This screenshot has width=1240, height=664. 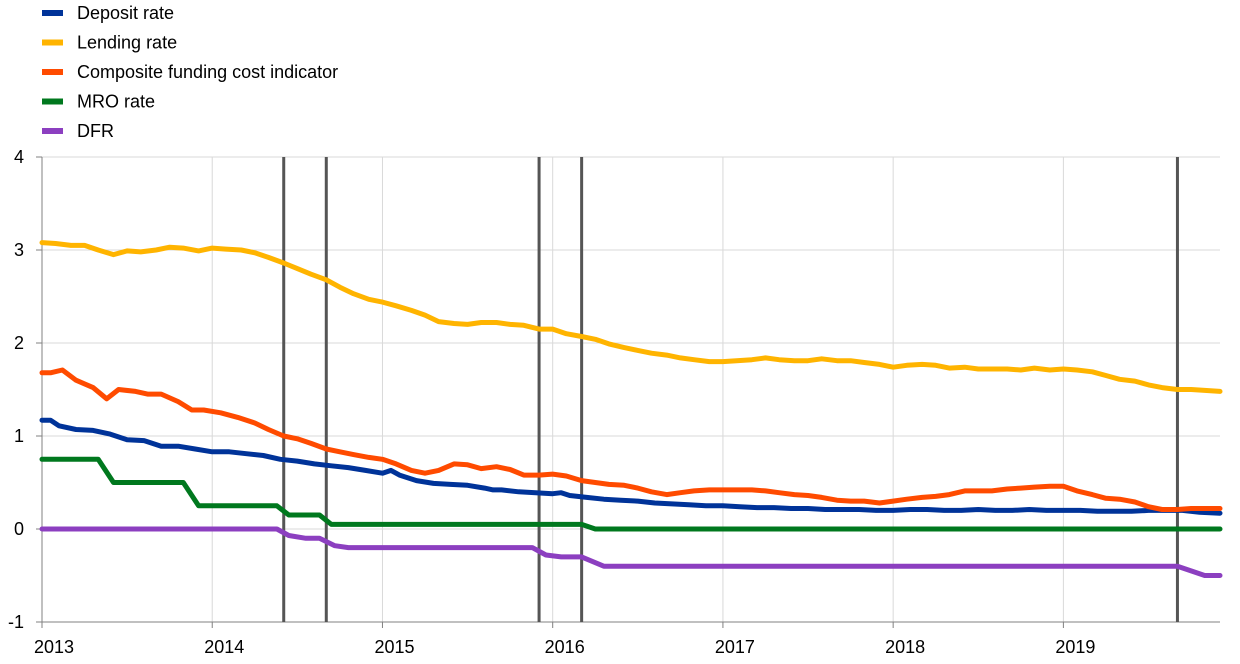 I want to click on x-tick-label: 2016, so click(x=565, y=647).